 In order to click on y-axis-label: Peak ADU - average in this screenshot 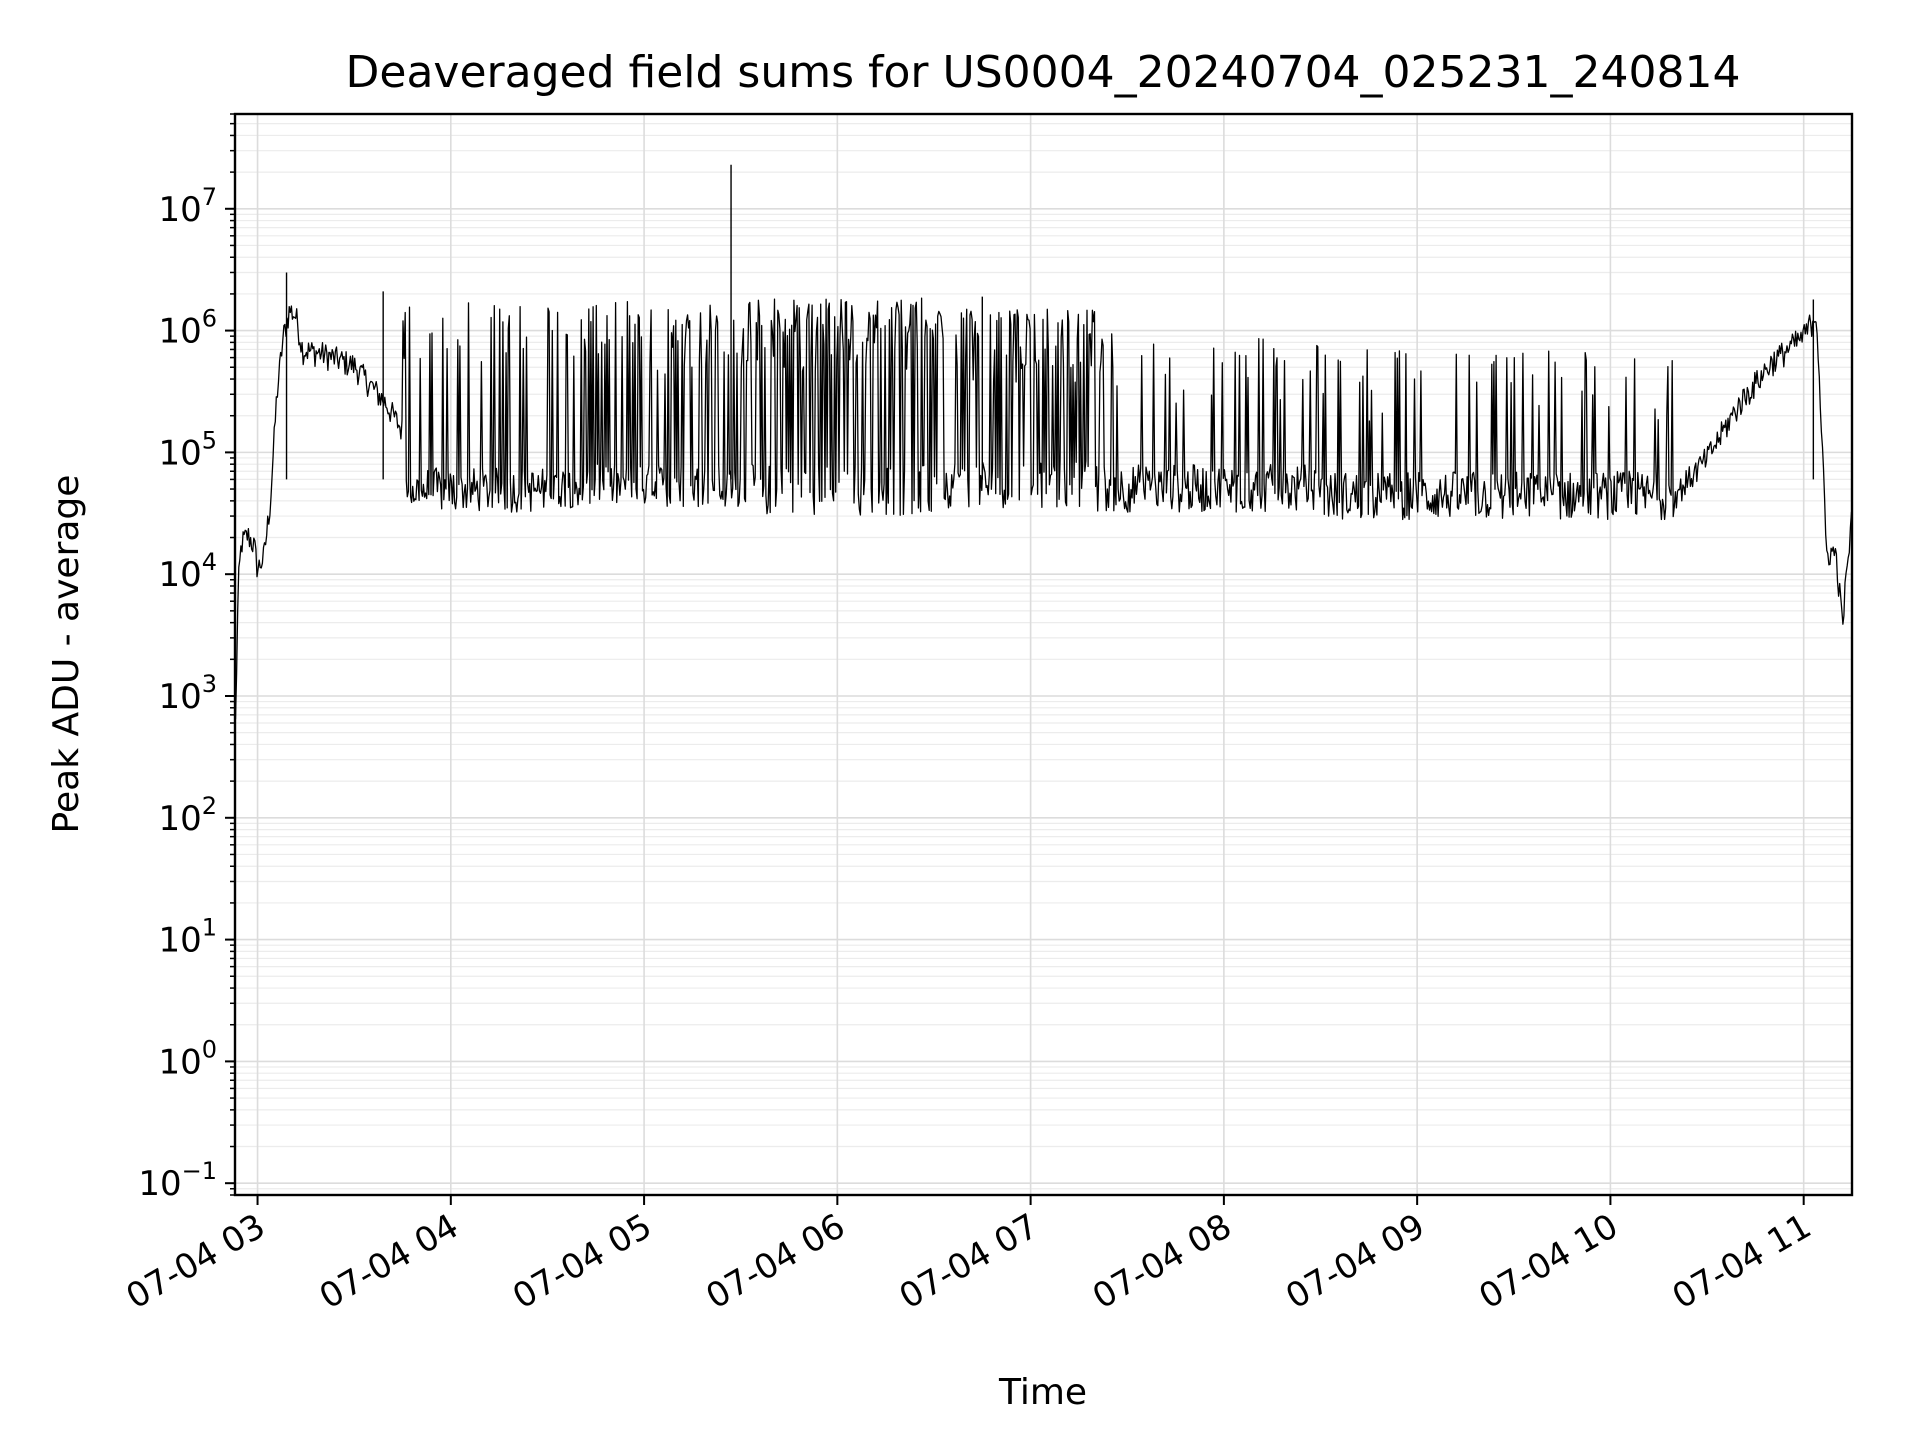, I will do `click(66, 654)`.